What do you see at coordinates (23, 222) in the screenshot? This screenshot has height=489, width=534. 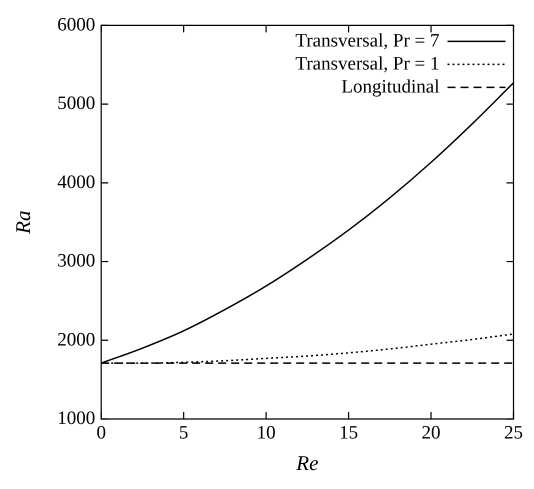 I see `y-axis-title: Ra` at bounding box center [23, 222].